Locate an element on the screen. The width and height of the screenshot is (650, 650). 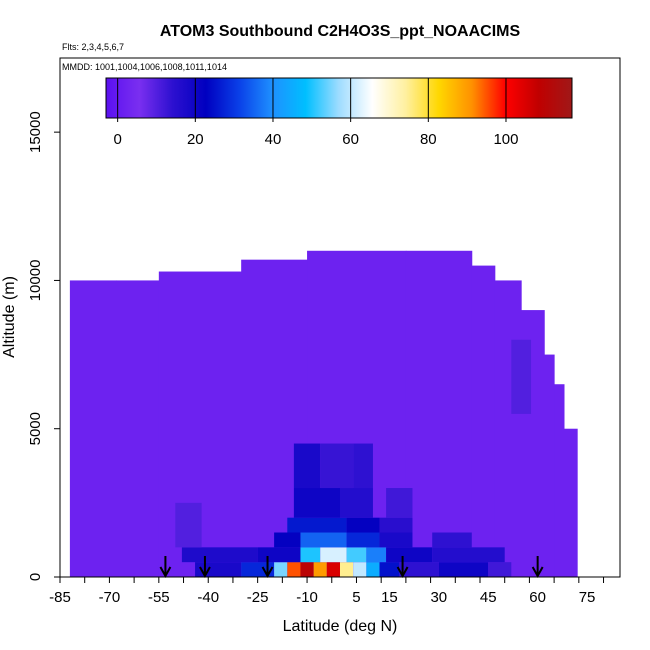
x-tick-label: 5 is located at coordinates (356, 597).